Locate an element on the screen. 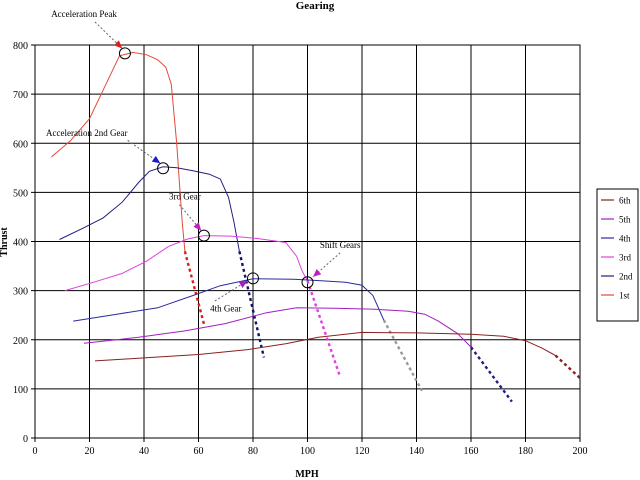 Image resolution: width=640 pixels, height=480 pixels. legend-entries: 6th 5th 4th 3rd 2nd 1st is located at coordinates (617, 248).